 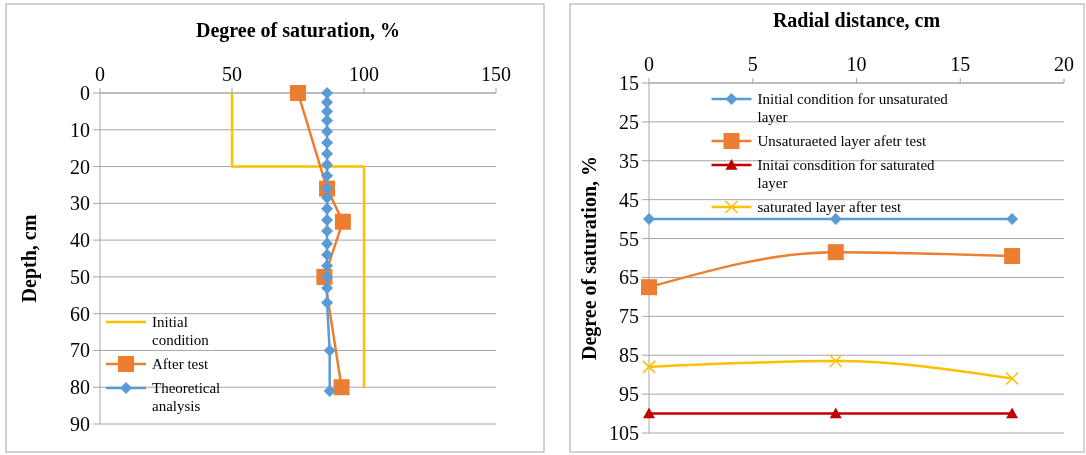 I want to click on y-tick-label: 50, so click(x=80, y=276).